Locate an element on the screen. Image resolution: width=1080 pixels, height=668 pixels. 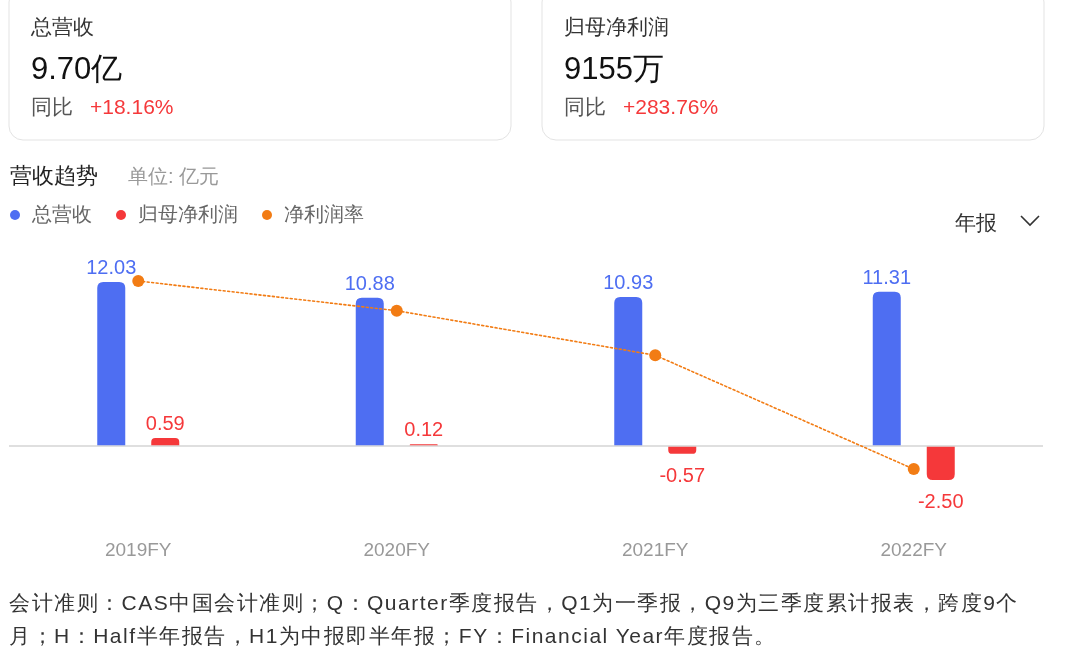
text: 会计准则：CAS中国会计准则；Q：Quarter季度报告，Q1为一季报，Q9为三季度累计报表，跨度9个月；H：Half半年报告，H1为中报即半年报；FY：Financial Year年度报告。 is located at coordinates (514, 619).